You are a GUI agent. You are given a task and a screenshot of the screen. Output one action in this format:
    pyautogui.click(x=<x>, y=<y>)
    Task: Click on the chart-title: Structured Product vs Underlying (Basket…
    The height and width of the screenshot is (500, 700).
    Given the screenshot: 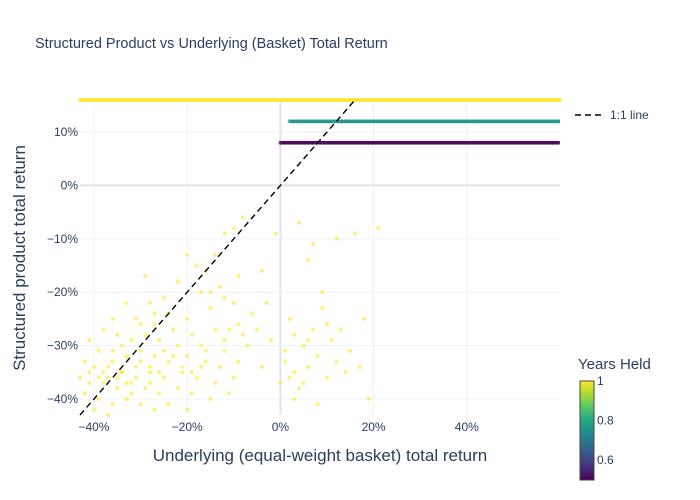 What is the action you would take?
    pyautogui.click(x=211, y=44)
    